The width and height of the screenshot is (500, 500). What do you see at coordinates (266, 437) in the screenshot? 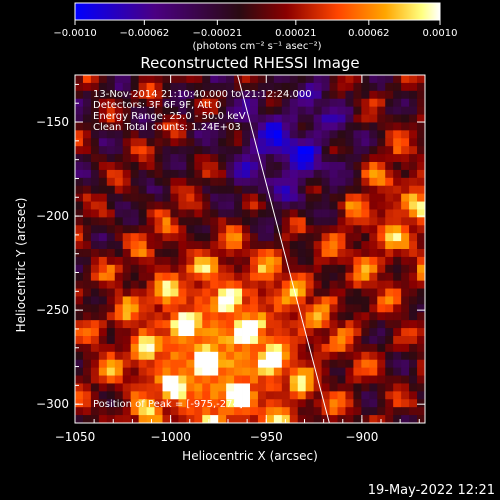
I see `x-tick-label: −950` at bounding box center [266, 437].